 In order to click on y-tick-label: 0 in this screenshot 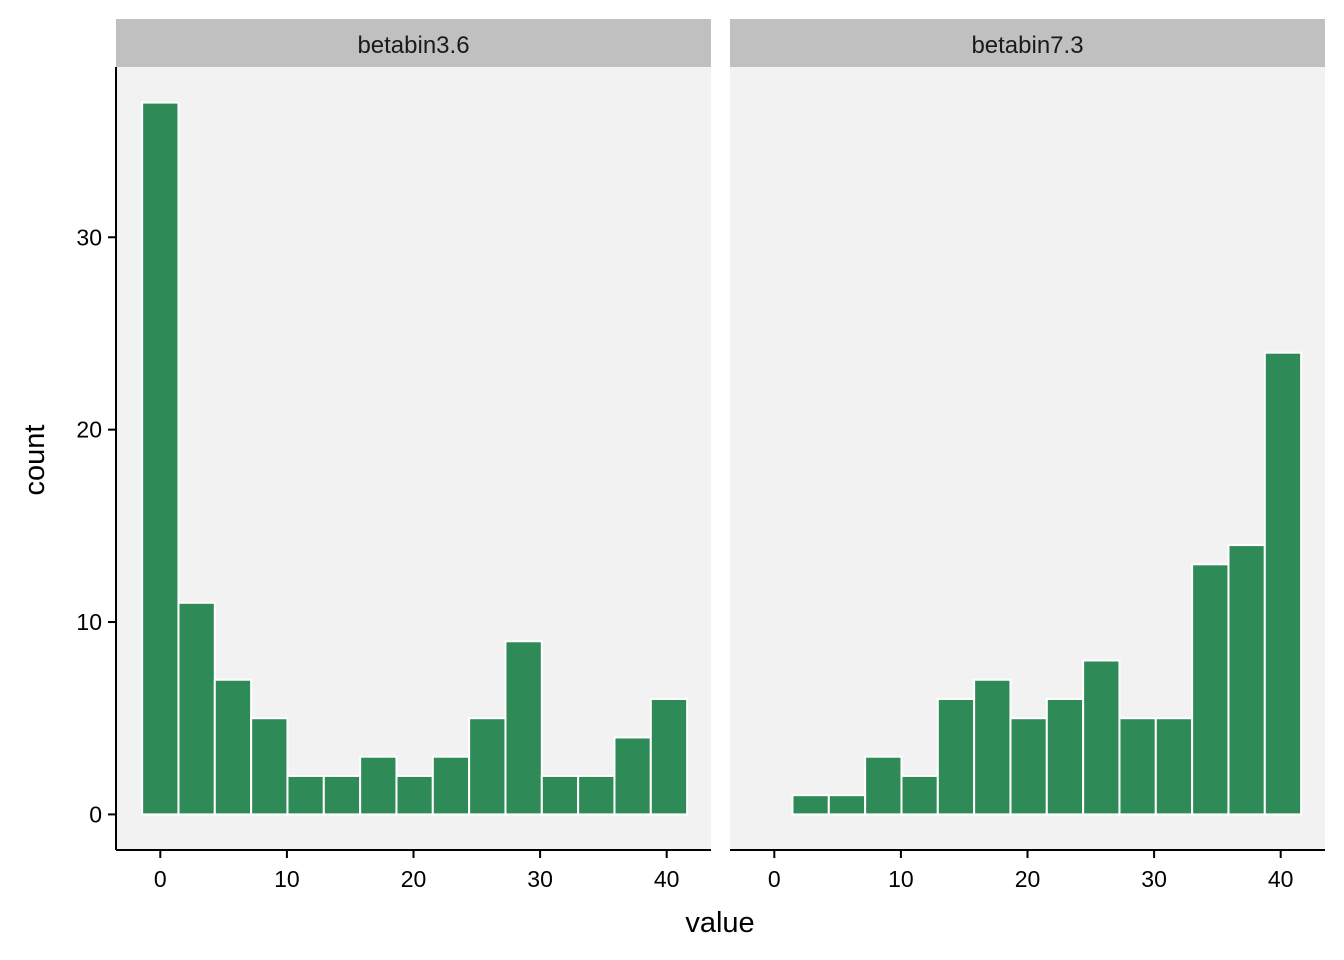, I will do `click(95, 814)`.